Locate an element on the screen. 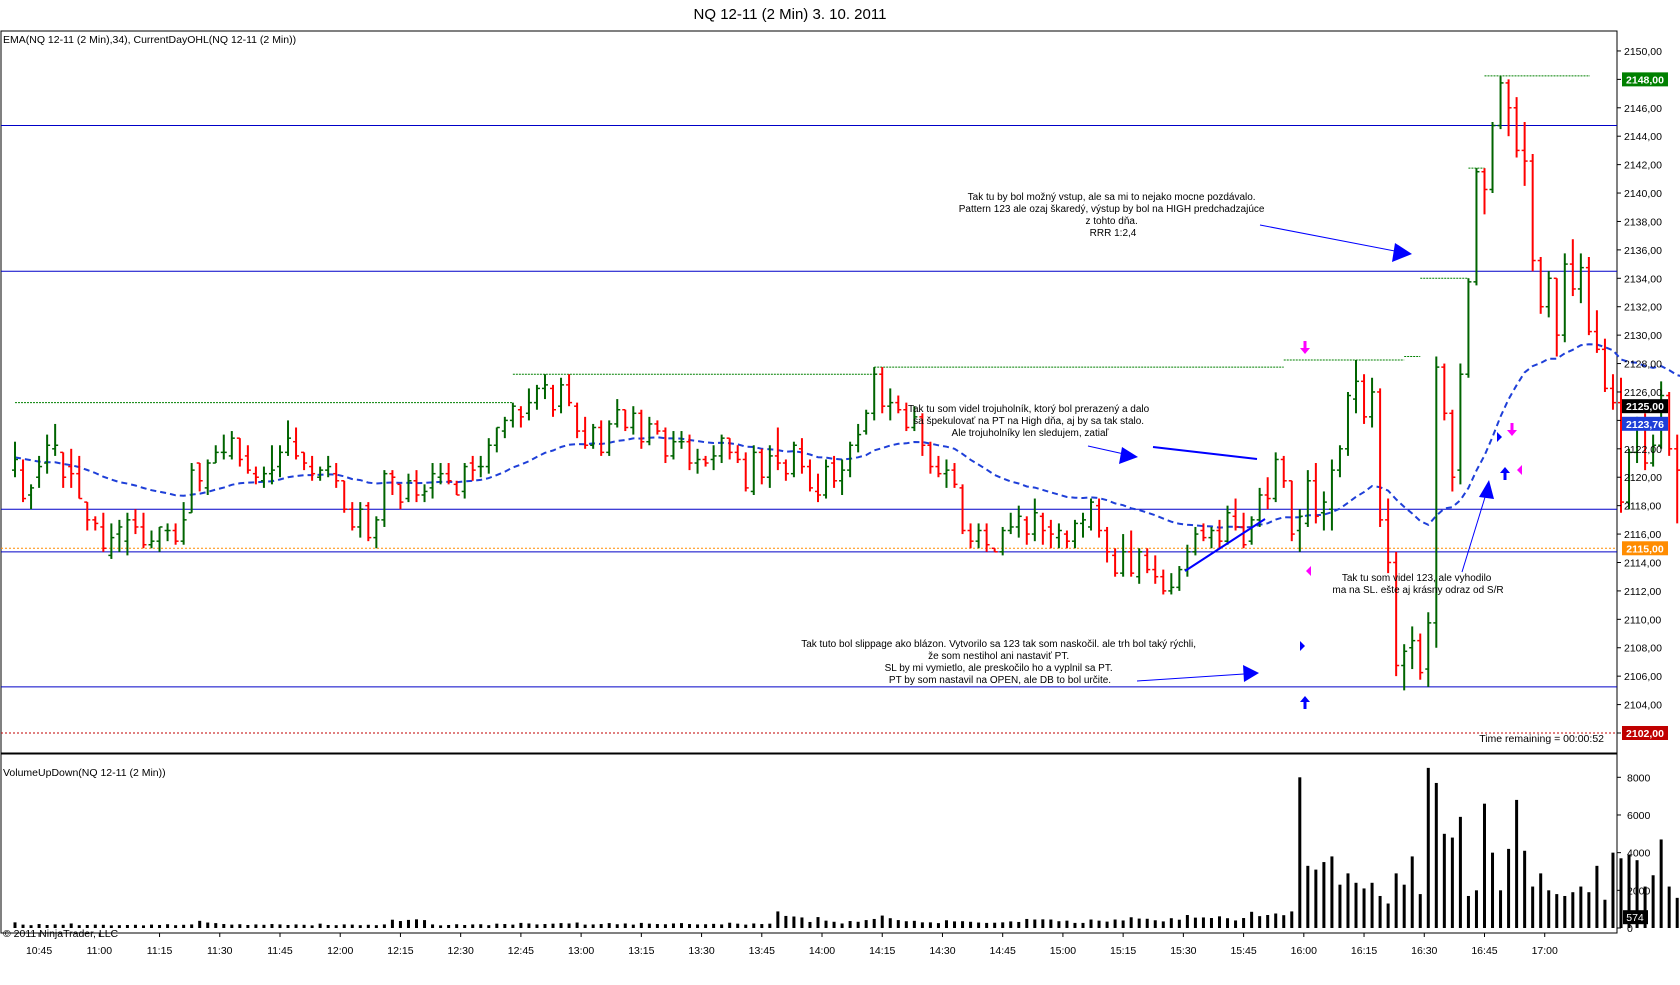  price-tag-label: 2125,00 is located at coordinates (1645, 407).